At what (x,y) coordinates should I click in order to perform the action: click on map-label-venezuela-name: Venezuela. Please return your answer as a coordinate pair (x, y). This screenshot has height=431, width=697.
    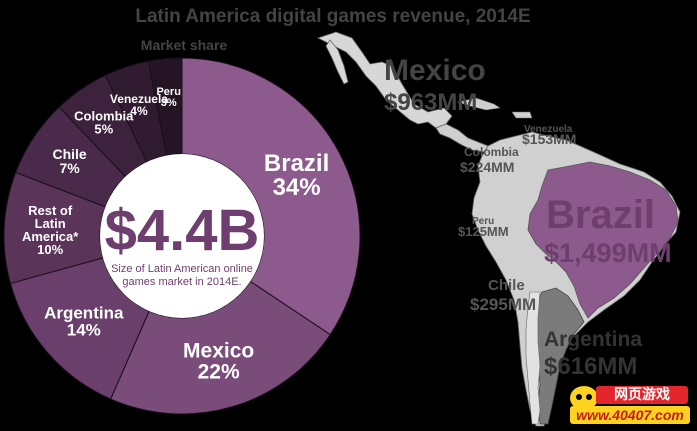
    Looking at the image, I should click on (548, 129).